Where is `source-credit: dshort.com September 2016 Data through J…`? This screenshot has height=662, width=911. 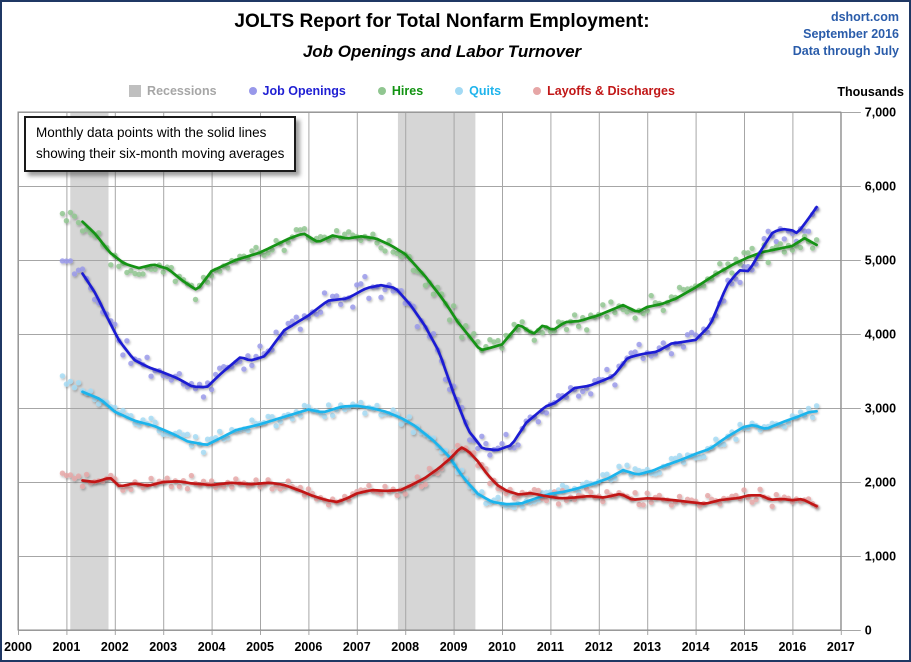 source-credit: dshort.com September 2016 Data through J… is located at coordinates (846, 34).